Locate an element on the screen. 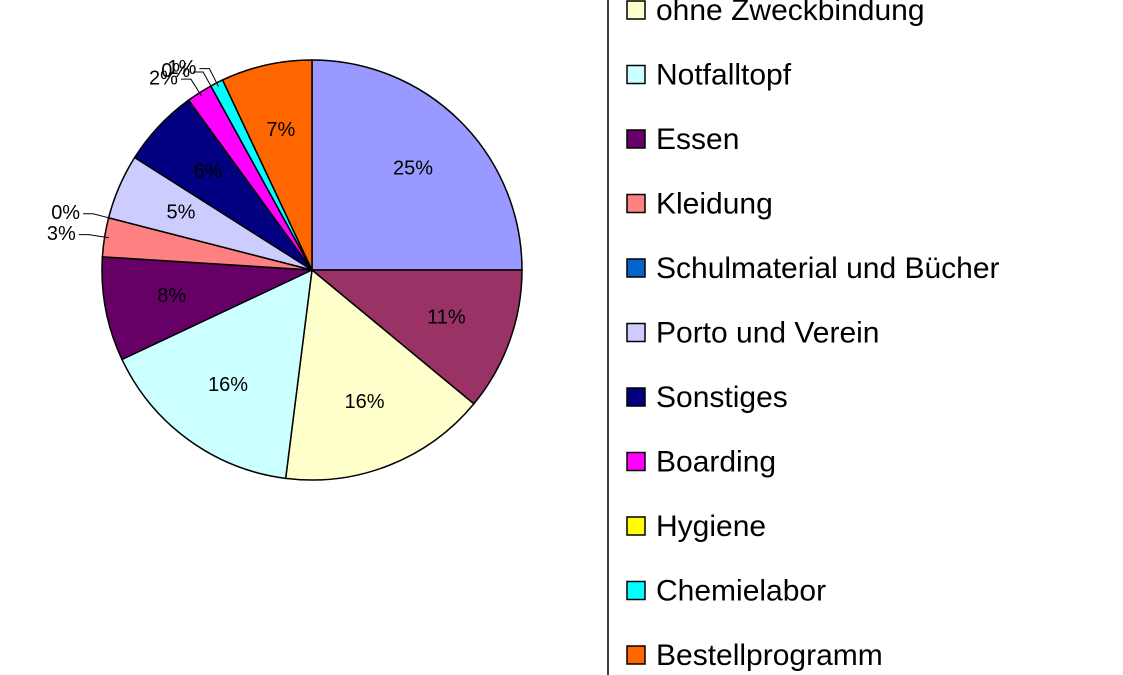 The image size is (1123, 675). data-label: 25% is located at coordinates (413, 168).